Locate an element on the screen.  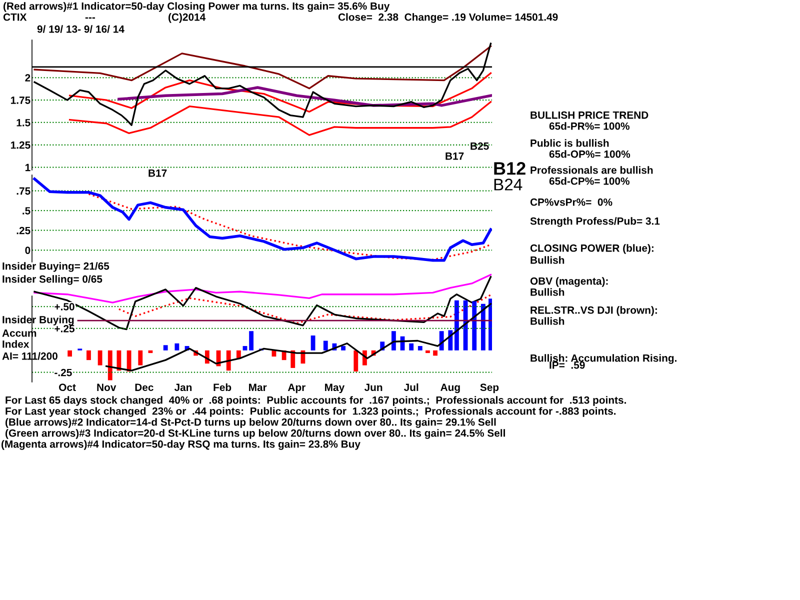
annotation: Insider Selling= 0/65 is located at coordinates (52, 280).